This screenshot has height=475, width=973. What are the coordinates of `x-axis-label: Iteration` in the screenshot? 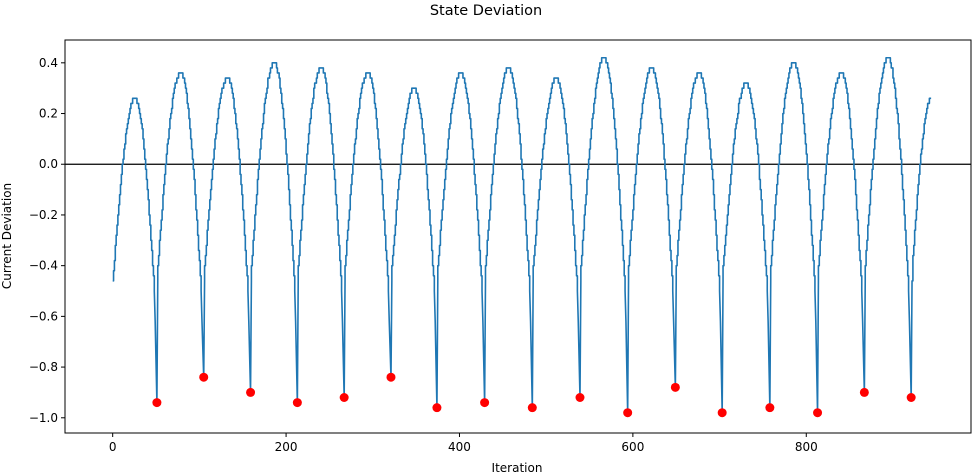 It's located at (517, 468).